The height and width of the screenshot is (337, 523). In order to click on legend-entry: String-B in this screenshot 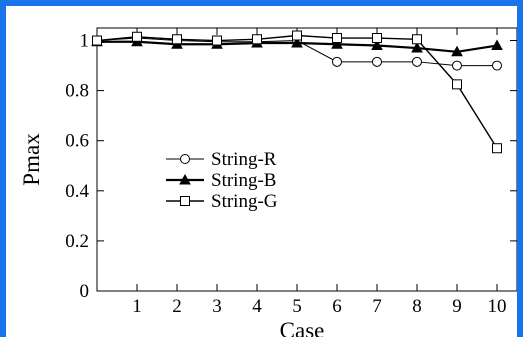, I will do `click(221, 180)`.